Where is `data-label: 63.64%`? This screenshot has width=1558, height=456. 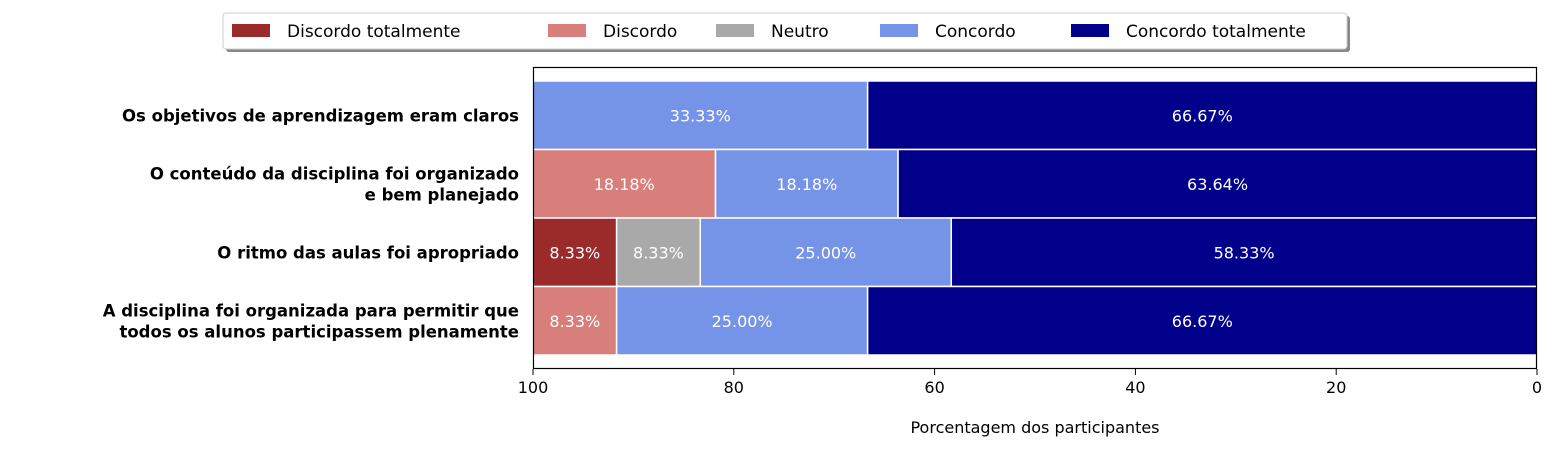 data-label: 63.64% is located at coordinates (1217, 184).